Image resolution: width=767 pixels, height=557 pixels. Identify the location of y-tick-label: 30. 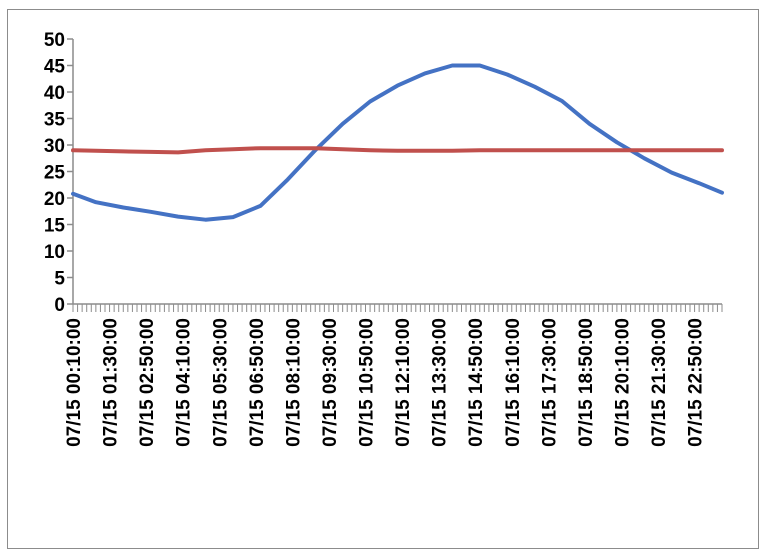
(54, 146).